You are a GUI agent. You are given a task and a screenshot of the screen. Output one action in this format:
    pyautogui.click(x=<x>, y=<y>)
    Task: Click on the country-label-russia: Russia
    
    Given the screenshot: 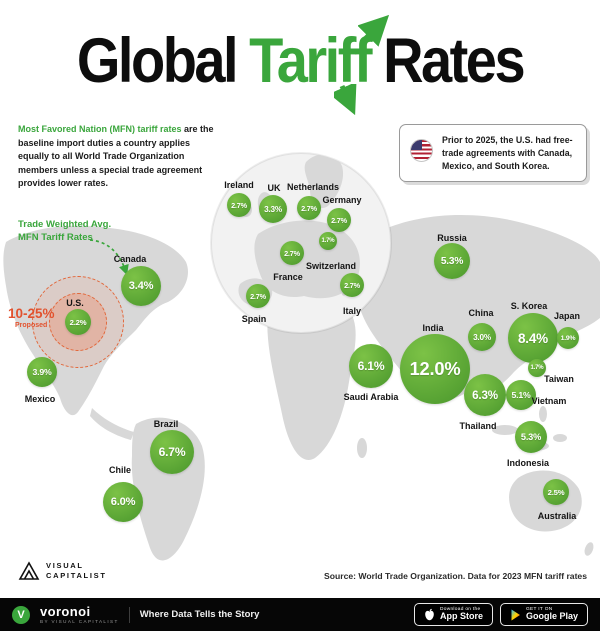 What is the action you would take?
    pyautogui.click(x=452, y=238)
    